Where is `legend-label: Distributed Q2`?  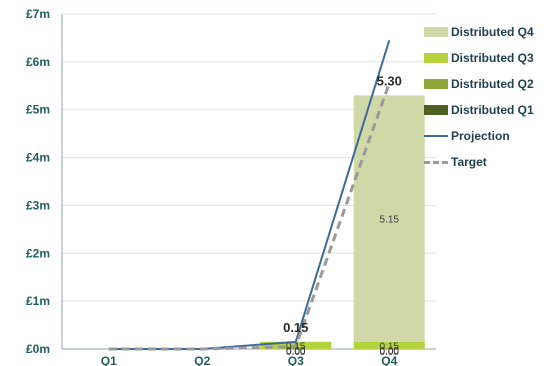 legend-label: Distributed Q2 is located at coordinates (492, 84).